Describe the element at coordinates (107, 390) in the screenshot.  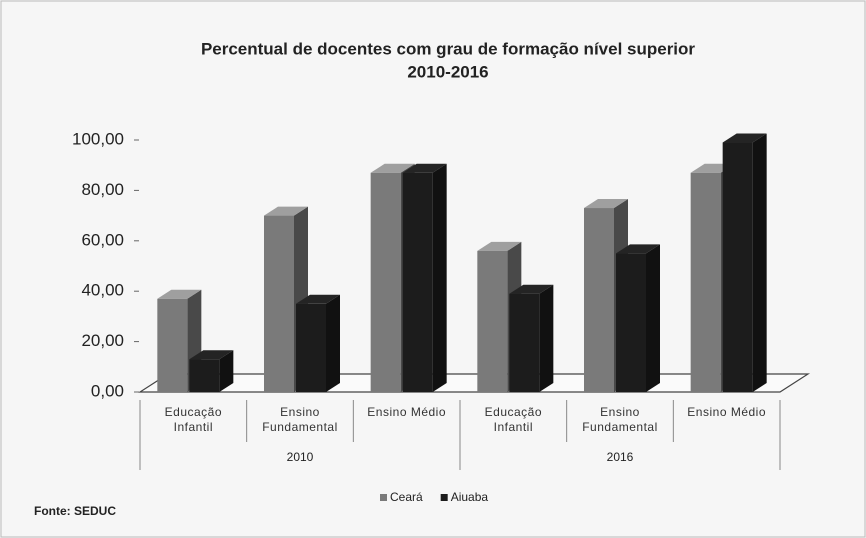
I see `y-tick-label: 0,00` at that location.